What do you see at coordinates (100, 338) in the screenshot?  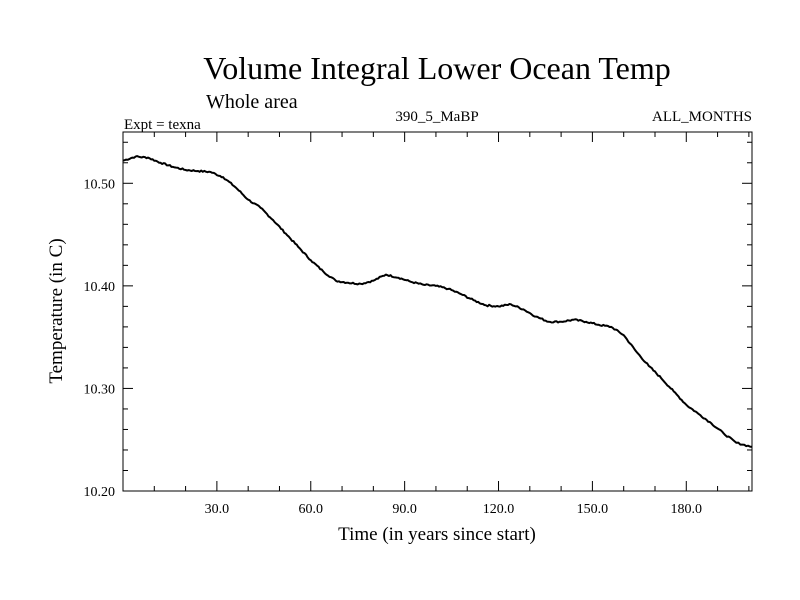 I see `y-tick-labels: 10.20 10.30 10.40 10.50` at bounding box center [100, 338].